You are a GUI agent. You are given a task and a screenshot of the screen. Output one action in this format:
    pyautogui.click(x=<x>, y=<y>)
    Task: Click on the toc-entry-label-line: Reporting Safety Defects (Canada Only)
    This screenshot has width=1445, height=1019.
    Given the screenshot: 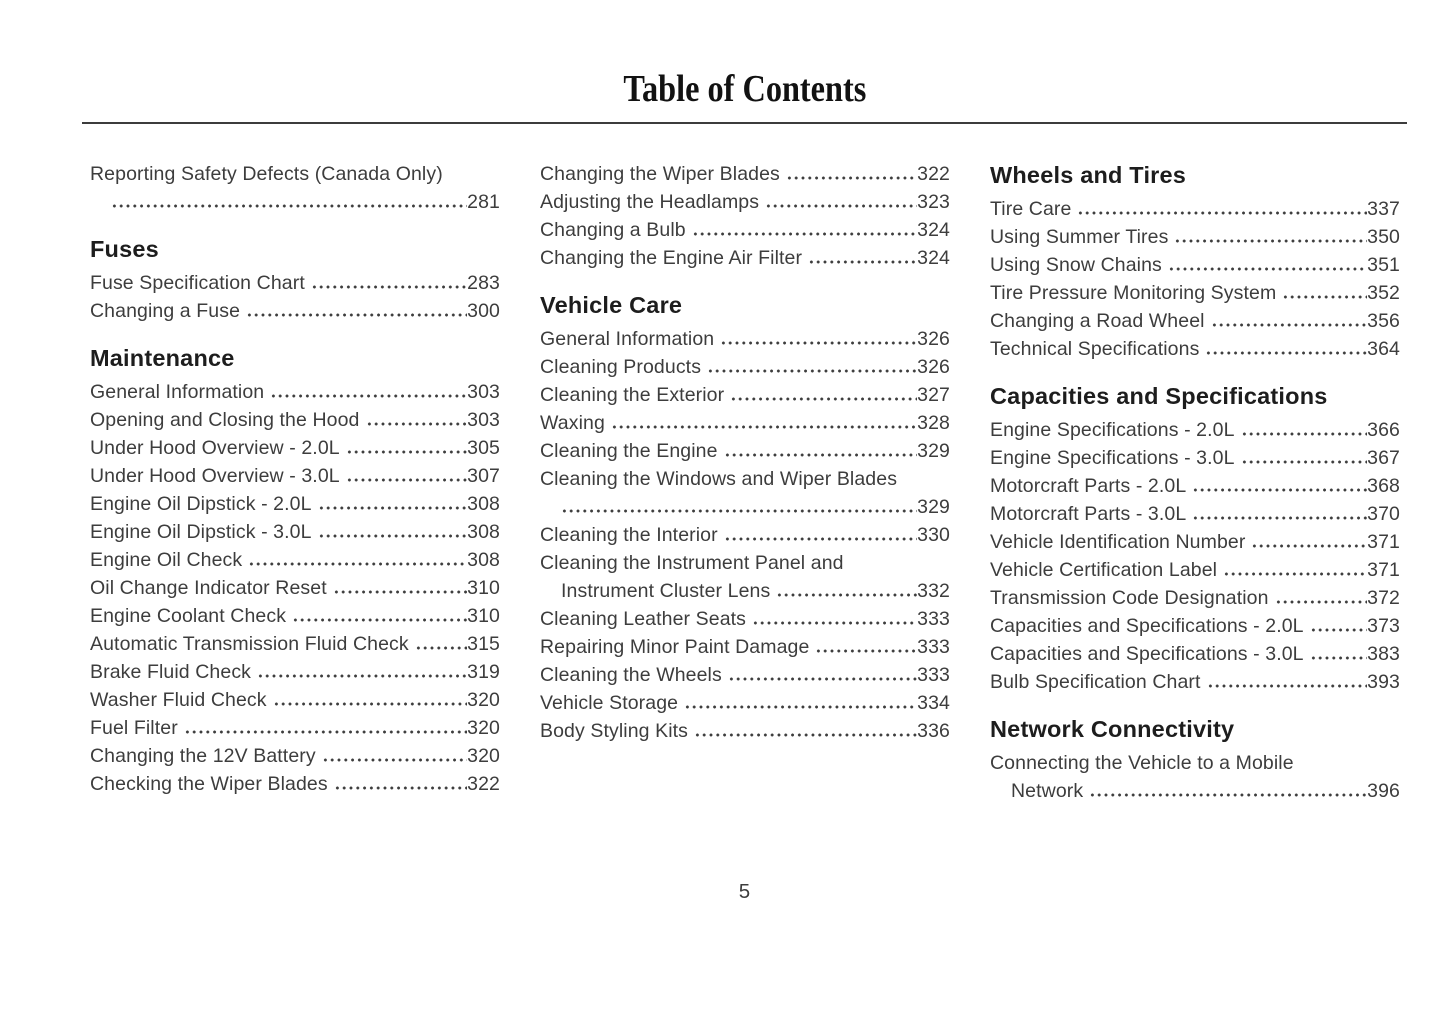 What is the action you would take?
    pyautogui.click(x=266, y=174)
    